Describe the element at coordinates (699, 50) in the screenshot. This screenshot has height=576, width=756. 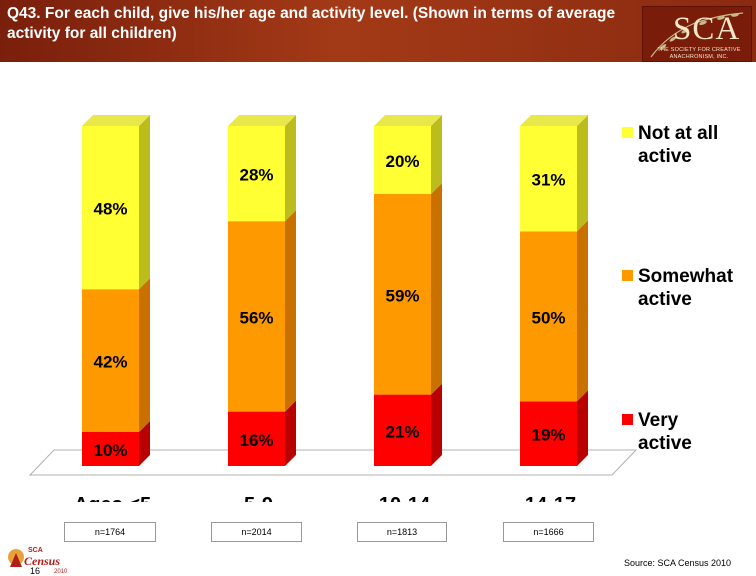
I see `logo-subtitle-1: THE SOCIETY FOR CREATIVE` at that location.